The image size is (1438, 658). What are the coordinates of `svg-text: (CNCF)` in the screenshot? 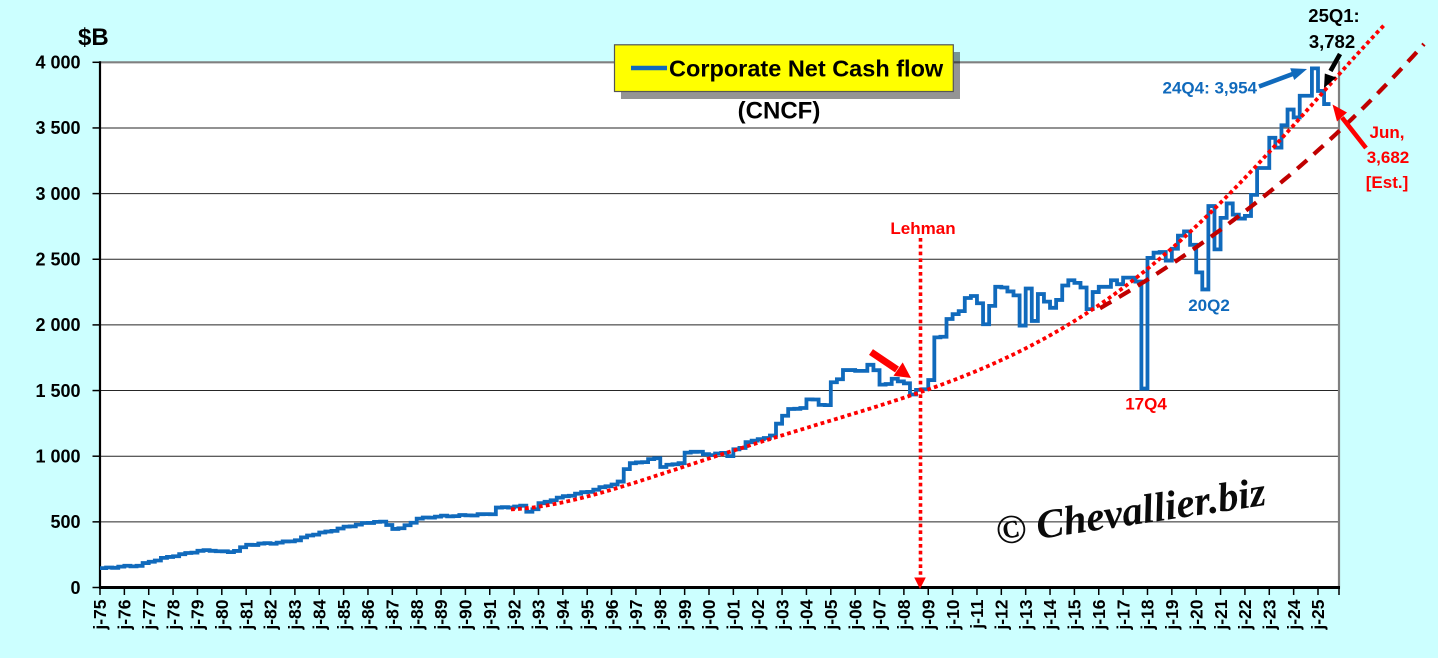 It's located at (779, 111).